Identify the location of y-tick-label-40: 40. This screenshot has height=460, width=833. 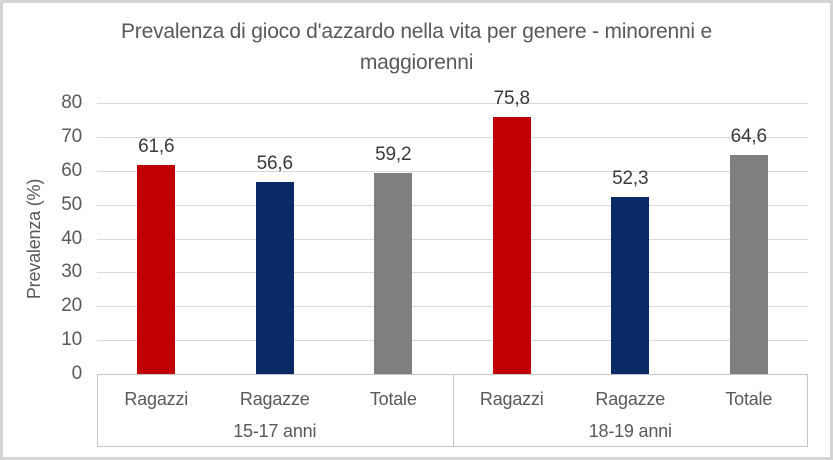
(71, 238).